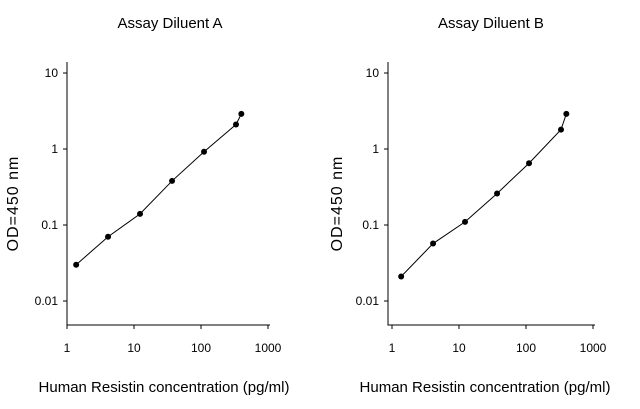 Image resolution: width=640 pixels, height=409 pixels. Describe the element at coordinates (392, 348) in the screenshot. I see `chart2-x-tick-label: 1` at that location.